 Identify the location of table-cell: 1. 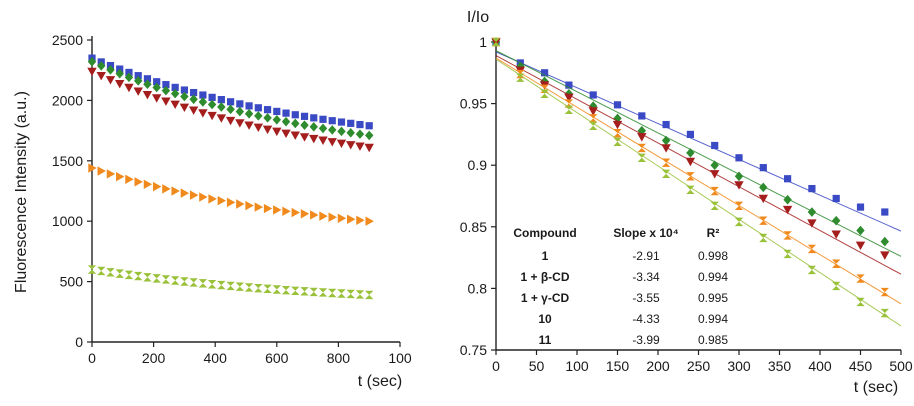
(545, 256).